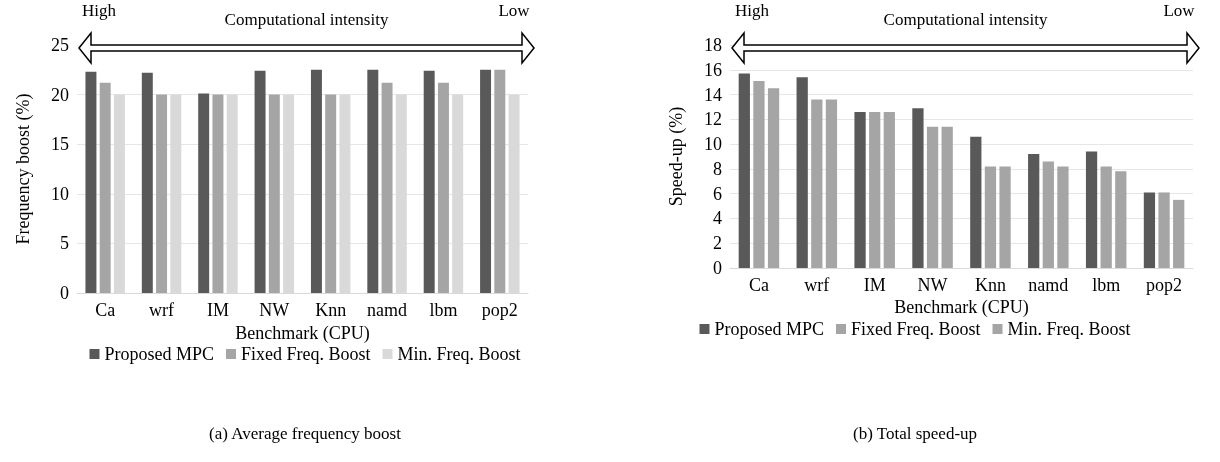  What do you see at coordinates (717, 218) in the screenshot?
I see `y-tick-label: 4` at bounding box center [717, 218].